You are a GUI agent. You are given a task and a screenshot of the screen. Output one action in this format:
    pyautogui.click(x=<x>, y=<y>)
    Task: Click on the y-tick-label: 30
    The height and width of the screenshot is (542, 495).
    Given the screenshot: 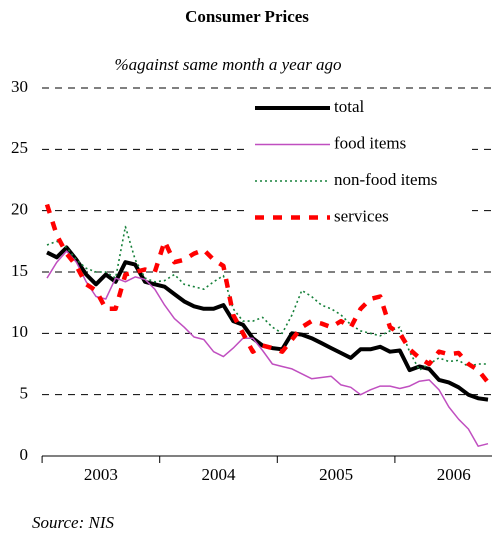 What is the action you would take?
    pyautogui.click(x=19, y=86)
    